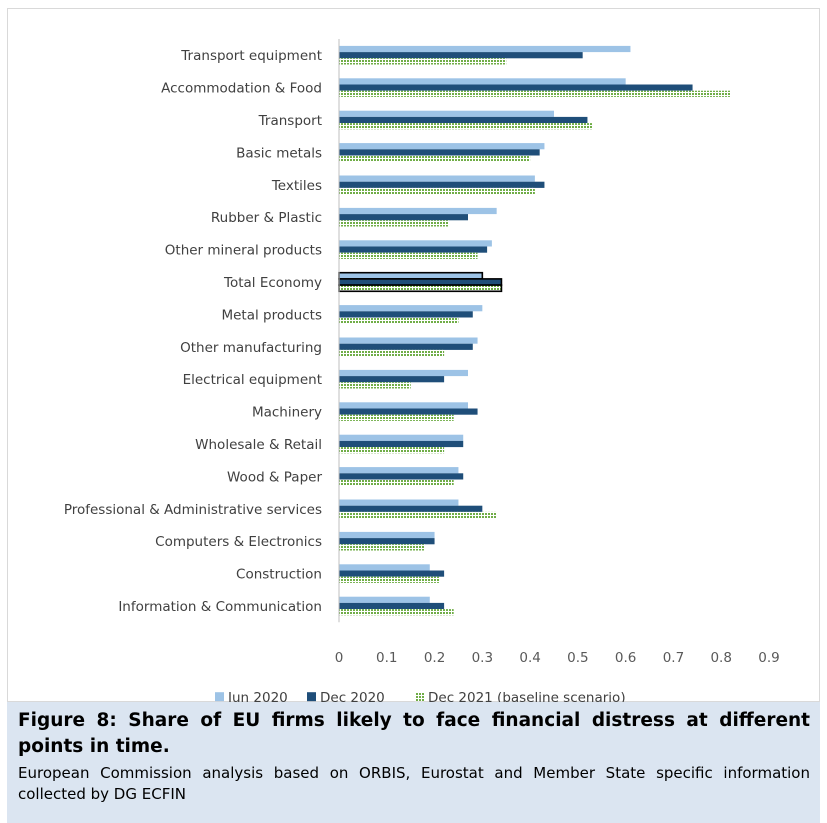 The width and height of the screenshot is (827, 823). Describe the element at coordinates (442, 146) in the screenshot. I see `bar-basic-metals-jun-2020` at that location.